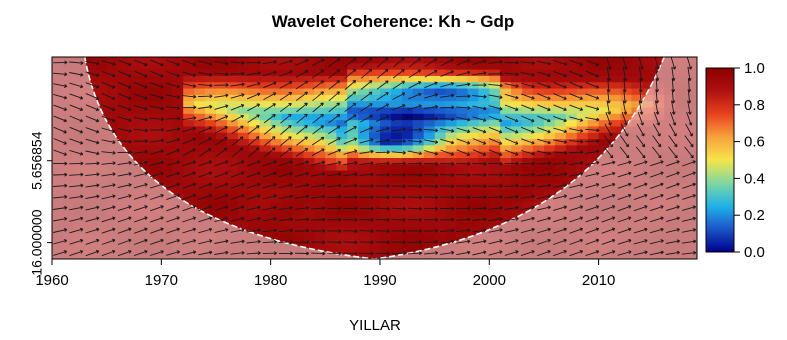 The width and height of the screenshot is (787, 340). Describe the element at coordinates (754, 142) in the screenshot. I see `colorbar-tick-label: 0.6` at that location.